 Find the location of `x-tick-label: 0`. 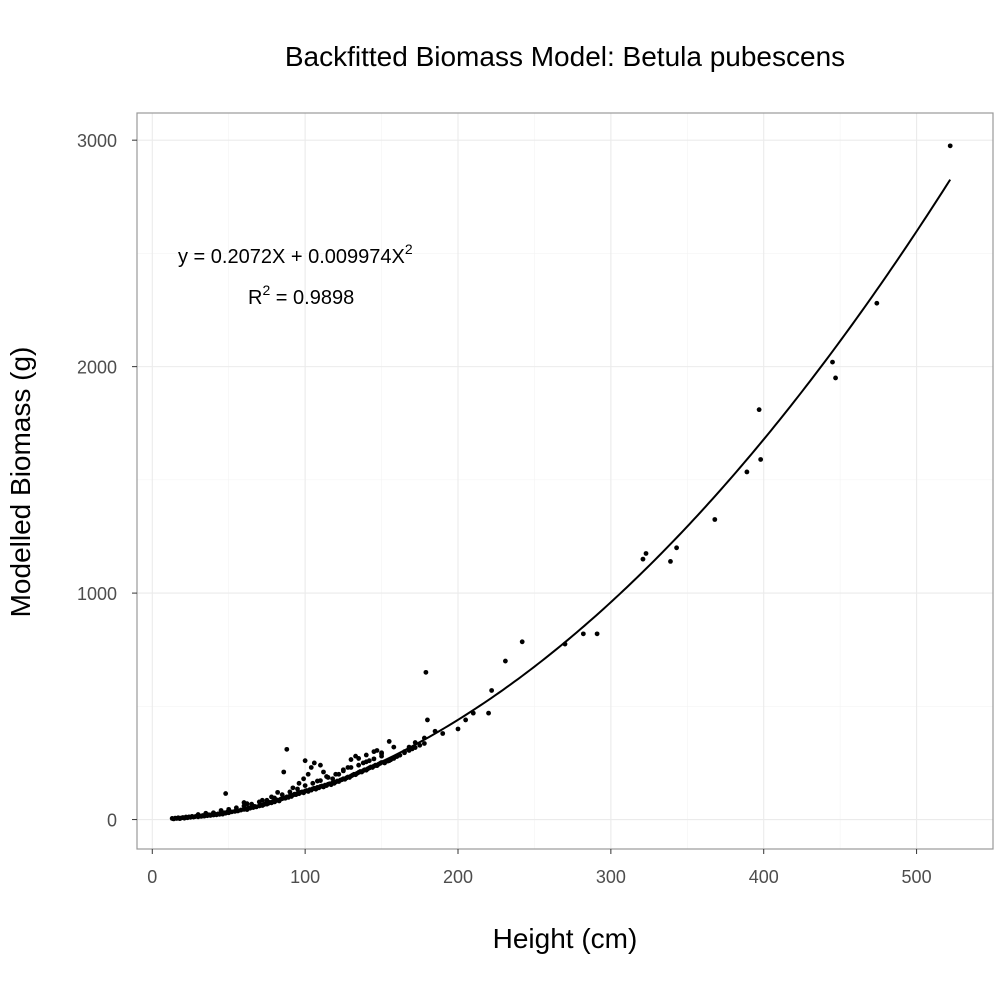

x-tick-label: 0 is located at coordinates (152, 877).